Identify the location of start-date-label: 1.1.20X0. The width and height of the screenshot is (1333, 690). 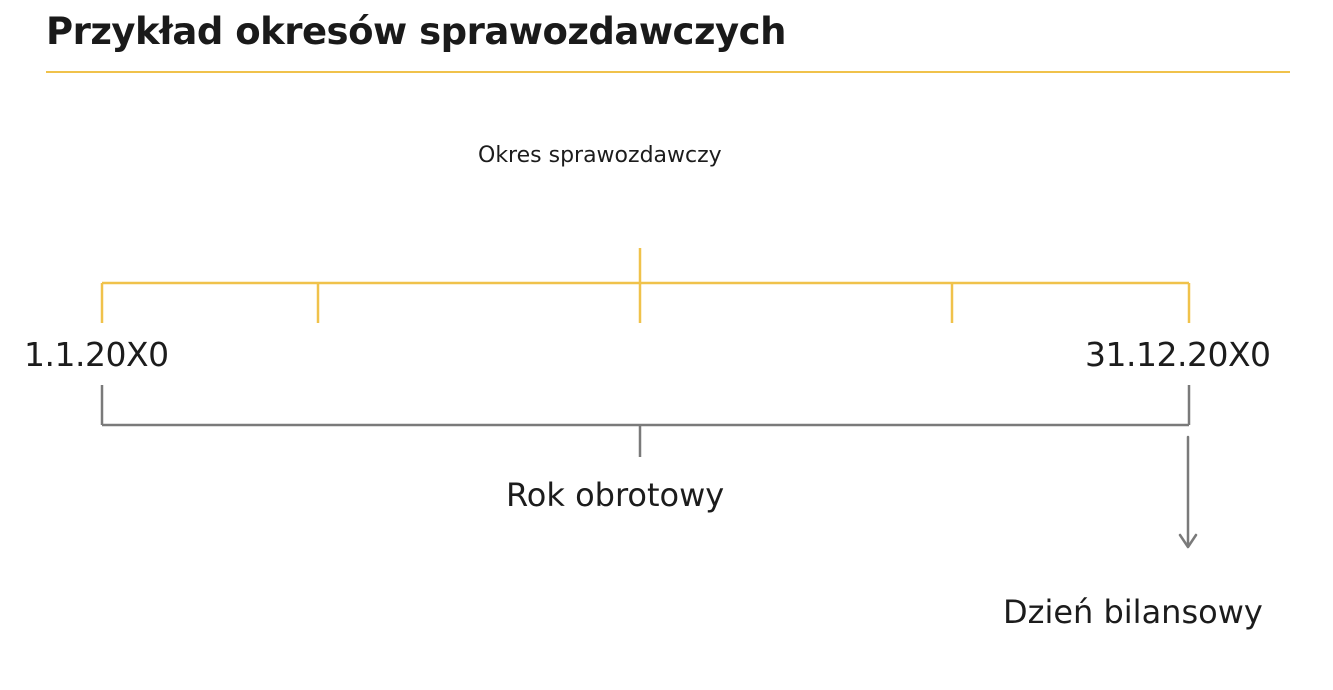
(96, 354).